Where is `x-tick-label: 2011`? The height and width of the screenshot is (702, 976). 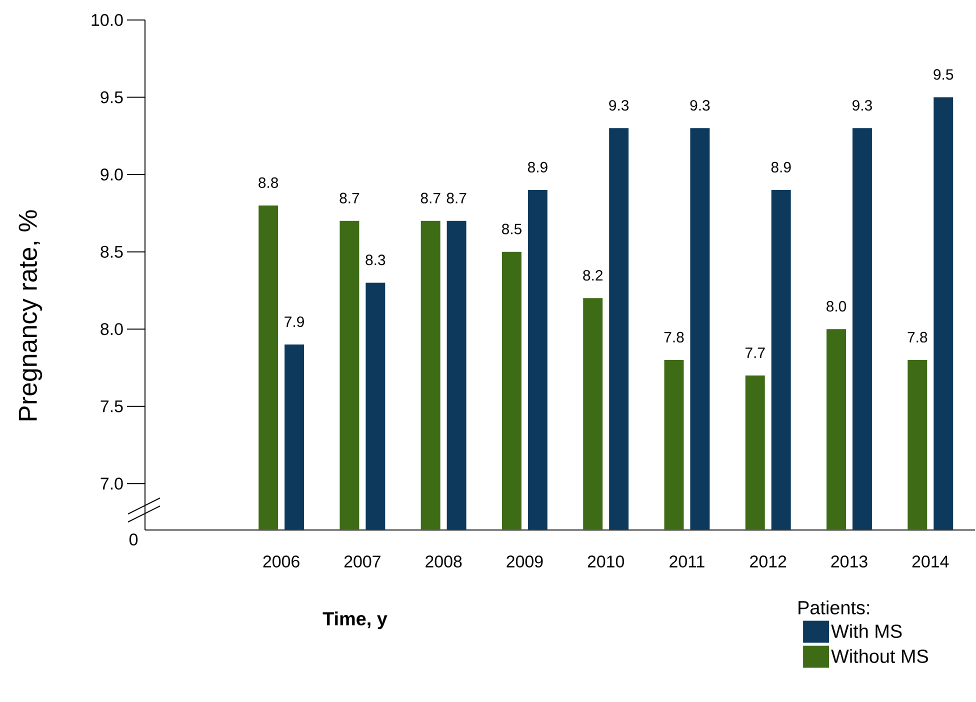 x-tick-label: 2011 is located at coordinates (687, 562).